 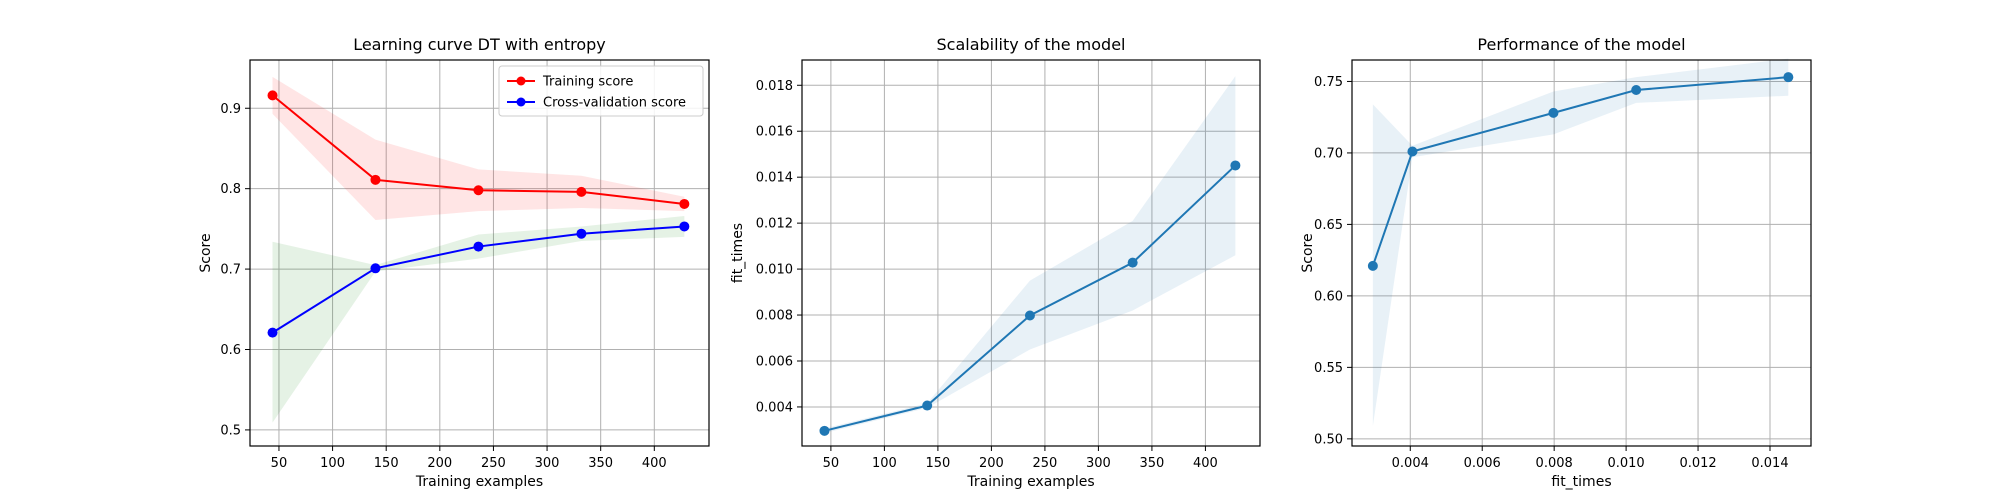 What do you see at coordinates (1328, 153) in the screenshot?
I see `y-tick-label: 0.70` at bounding box center [1328, 153].